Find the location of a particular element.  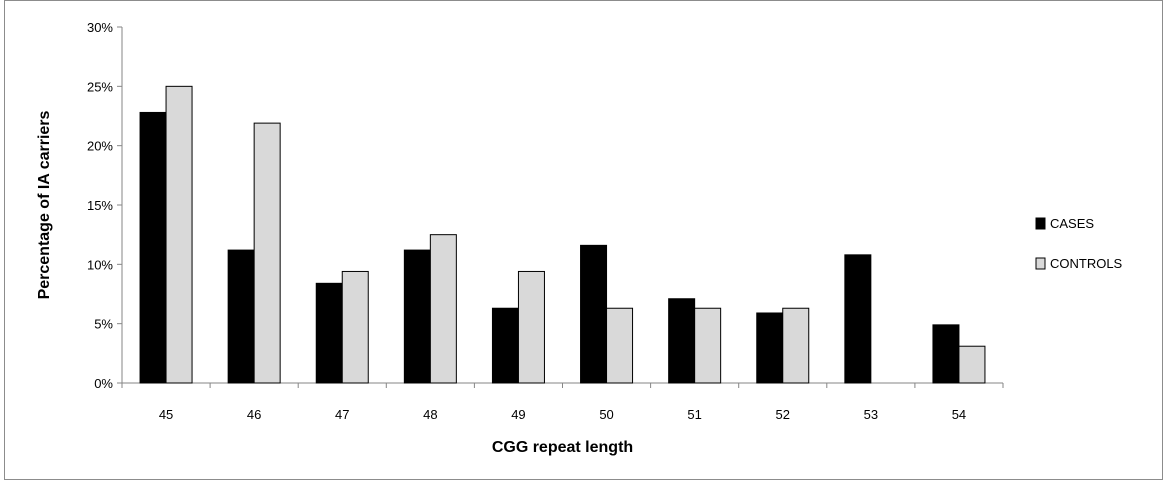

x-tick-label: 48 is located at coordinates (430, 414).